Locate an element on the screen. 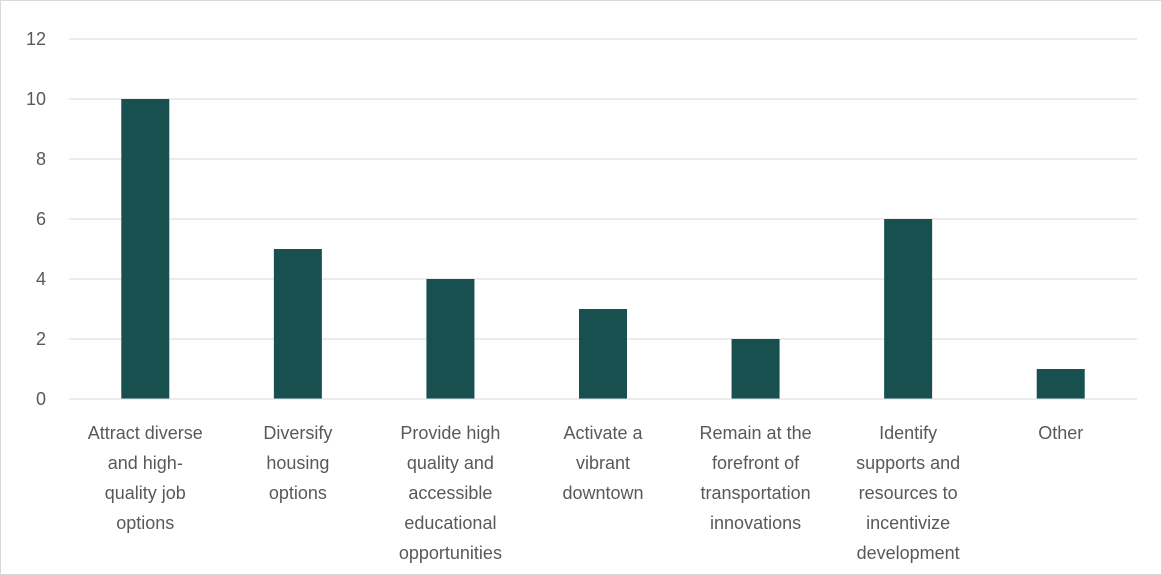  category-label-1-line-3: quality job is located at coordinates (145, 493).